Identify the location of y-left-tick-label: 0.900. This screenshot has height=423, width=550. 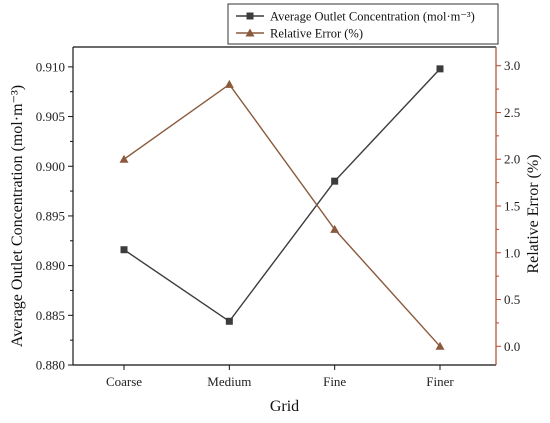
(50, 166).